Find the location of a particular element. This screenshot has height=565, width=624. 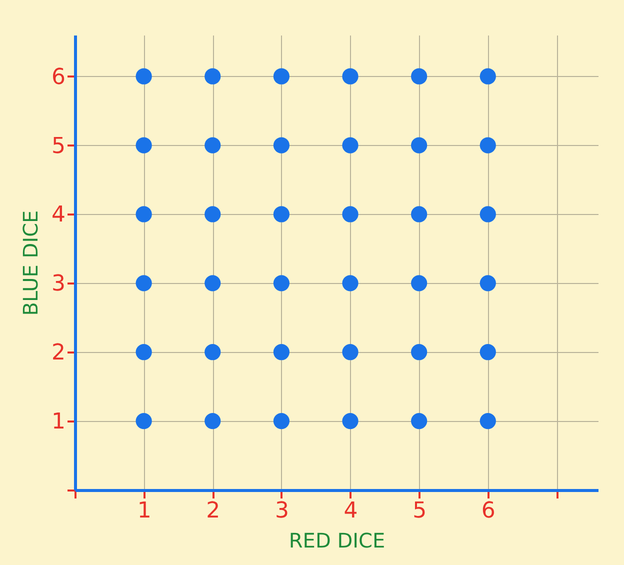

y-tick-label: 2 is located at coordinates (59, 353).